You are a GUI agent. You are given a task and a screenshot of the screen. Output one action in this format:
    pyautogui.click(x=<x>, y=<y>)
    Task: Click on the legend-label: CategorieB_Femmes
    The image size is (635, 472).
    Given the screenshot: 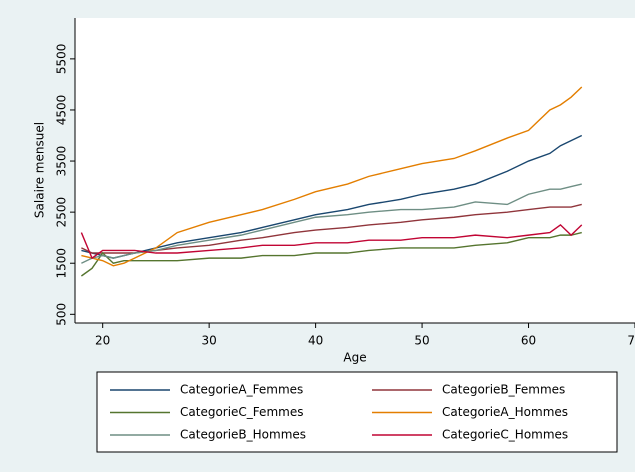 What is the action you would take?
    pyautogui.click(x=503, y=390)
    